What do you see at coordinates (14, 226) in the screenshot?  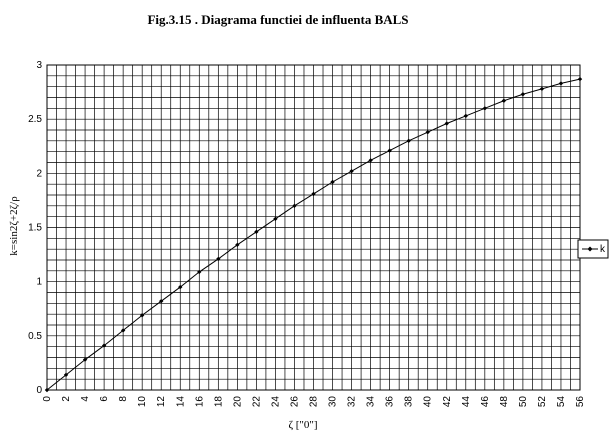 I see `y-axis-label: k=sin2ζ+2ζ/ρ` at bounding box center [14, 226].